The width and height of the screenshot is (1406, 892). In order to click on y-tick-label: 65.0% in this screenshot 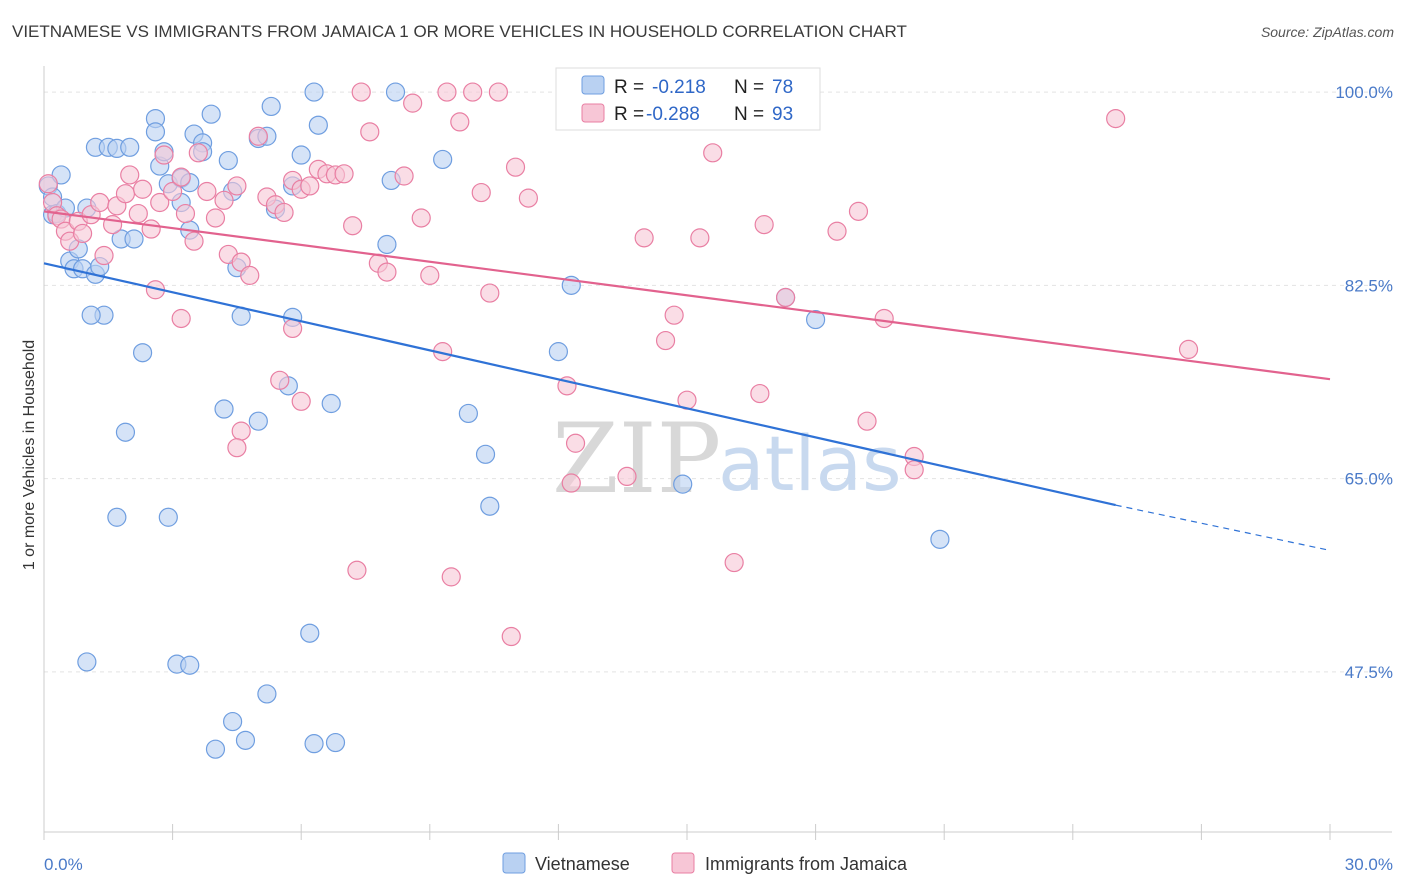, I will do `click(1369, 479)`.